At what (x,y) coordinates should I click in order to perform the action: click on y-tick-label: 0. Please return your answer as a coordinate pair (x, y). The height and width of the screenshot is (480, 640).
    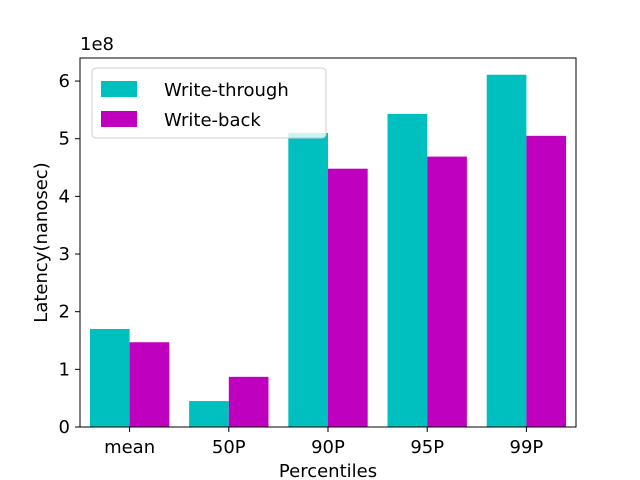
    Looking at the image, I should click on (64, 427).